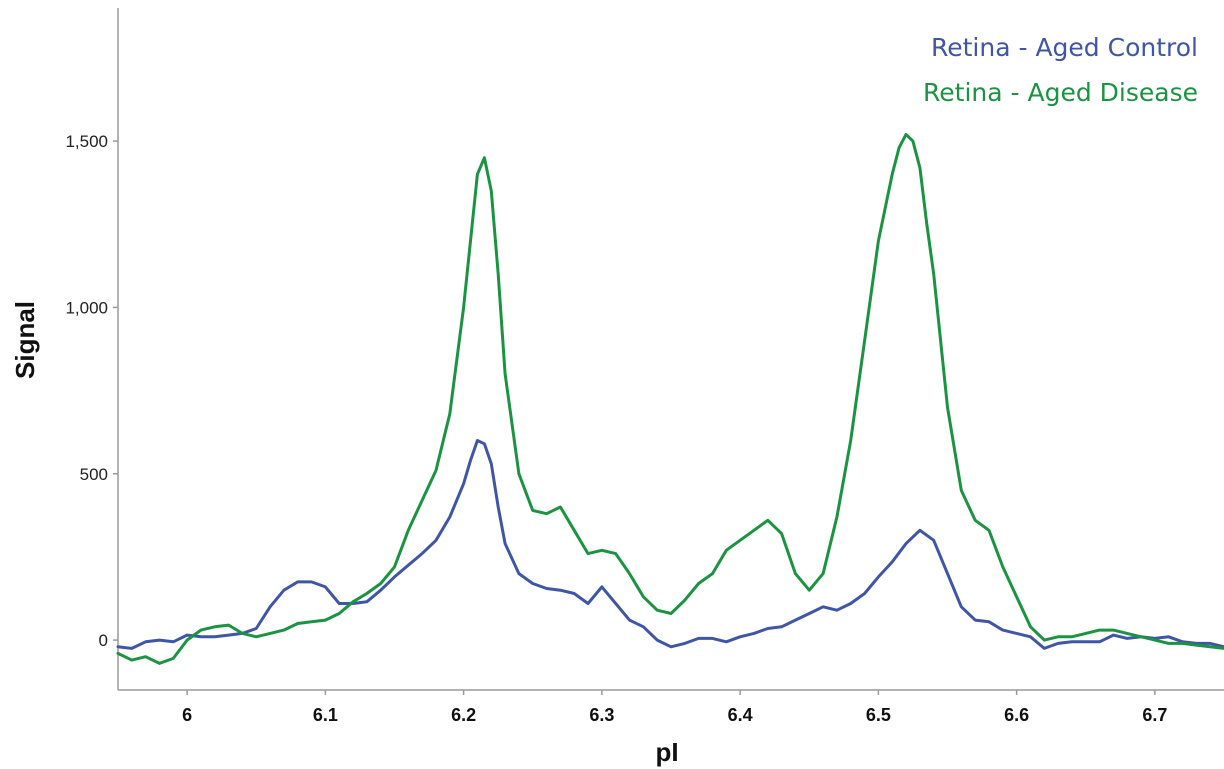  Describe the element at coordinates (187, 715) in the screenshot. I see `x-tick-label: 6` at that location.